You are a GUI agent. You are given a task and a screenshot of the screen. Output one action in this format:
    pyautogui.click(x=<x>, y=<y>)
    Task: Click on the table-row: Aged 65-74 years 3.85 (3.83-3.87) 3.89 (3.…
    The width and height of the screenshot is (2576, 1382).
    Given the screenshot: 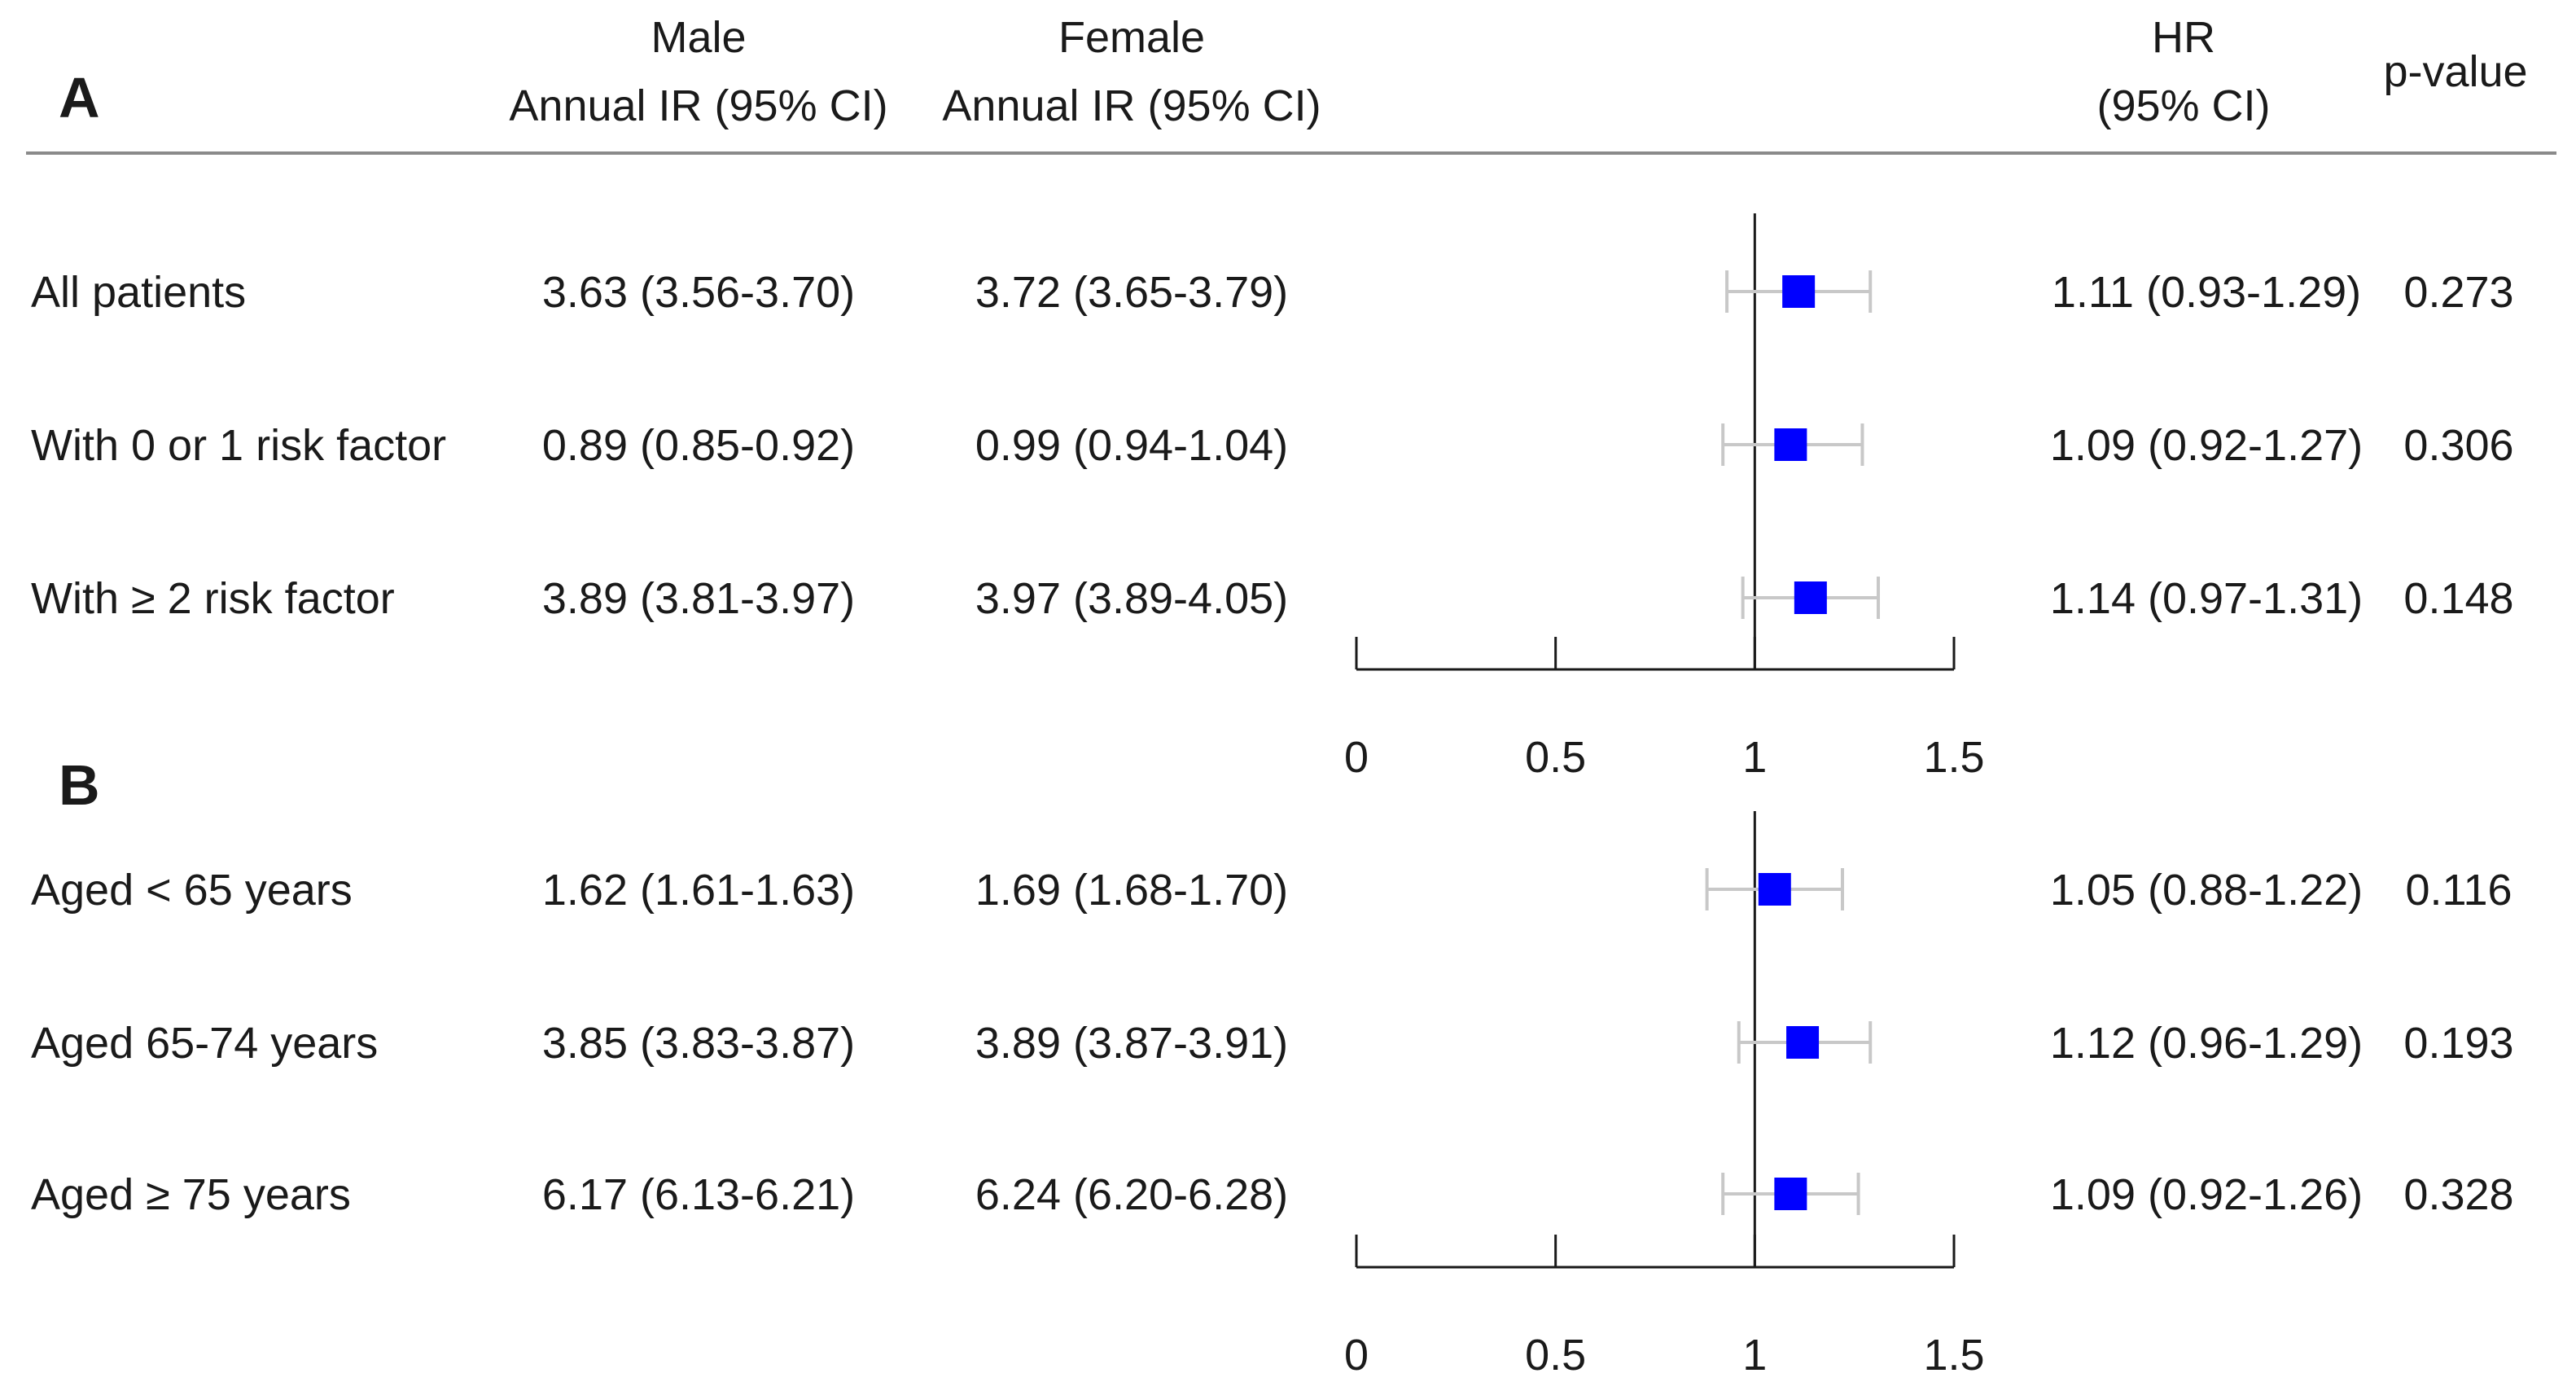 What is the action you would take?
    pyautogui.click(x=1272, y=1043)
    